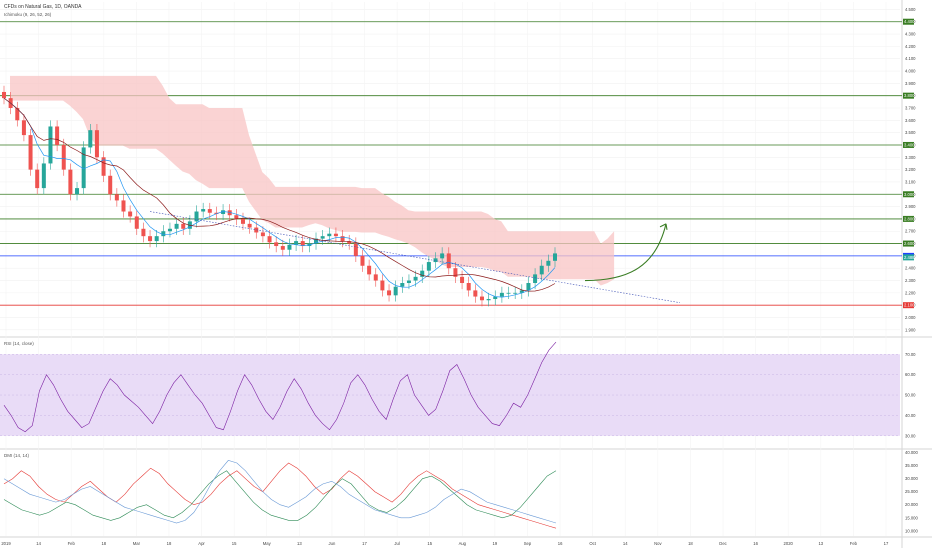  I want to click on level-label: 3.400, so click(909, 144).